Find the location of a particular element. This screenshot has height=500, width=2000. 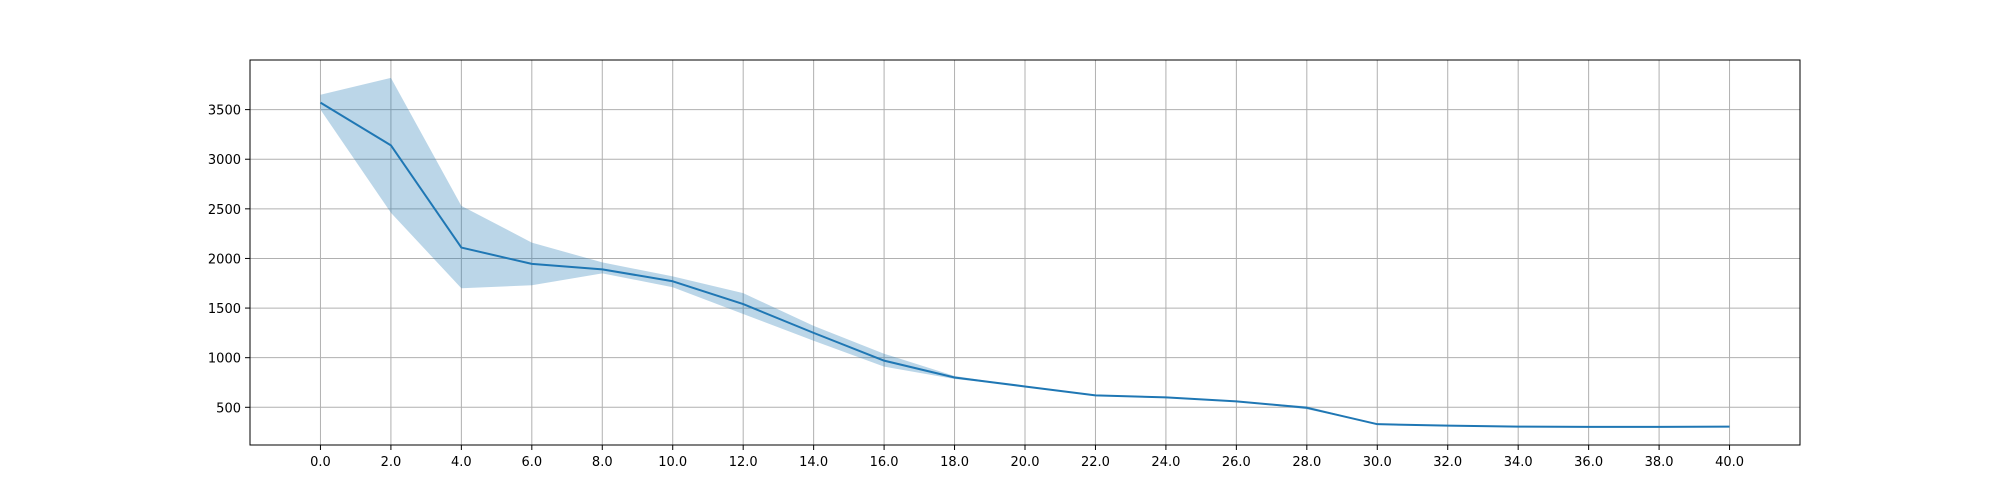

x-tick-label: 12.0 is located at coordinates (743, 462).